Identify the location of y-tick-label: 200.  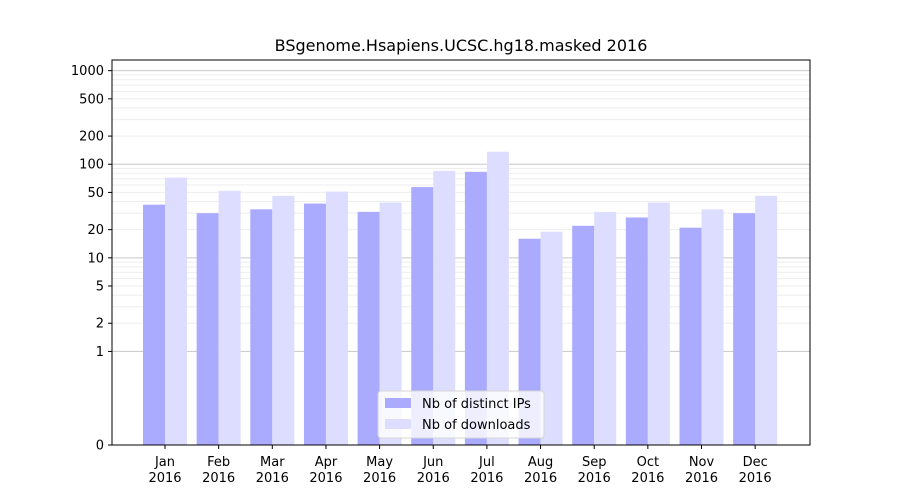
(91, 137).